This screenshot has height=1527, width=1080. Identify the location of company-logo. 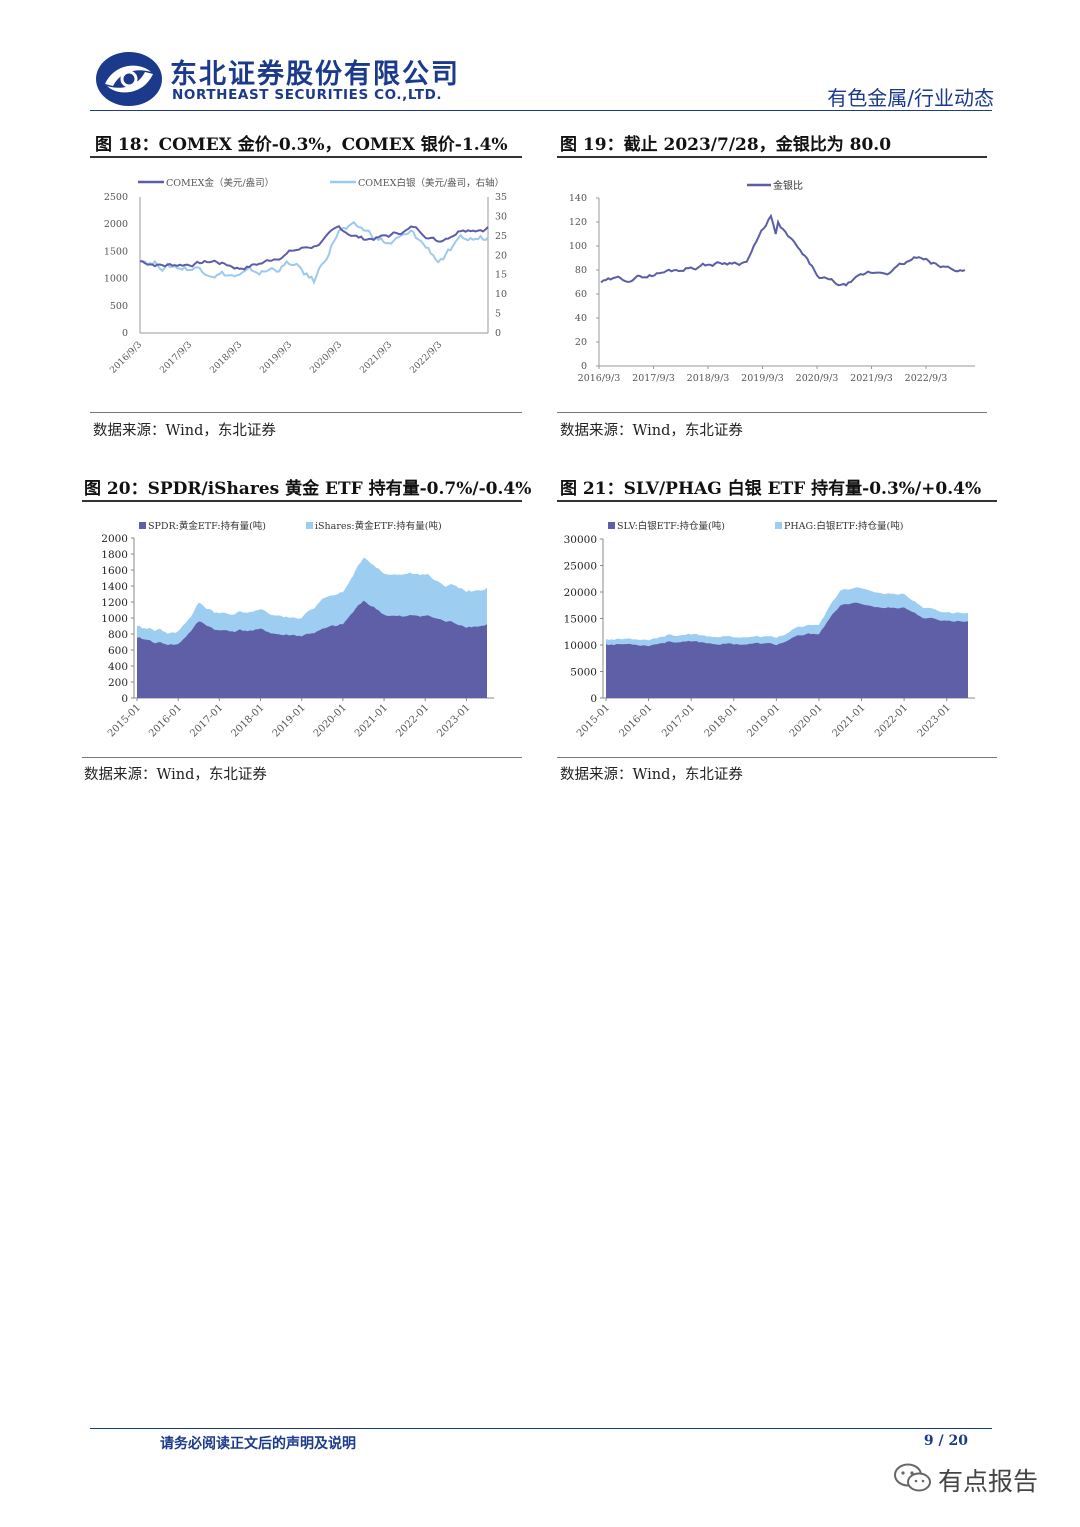
(295, 79).